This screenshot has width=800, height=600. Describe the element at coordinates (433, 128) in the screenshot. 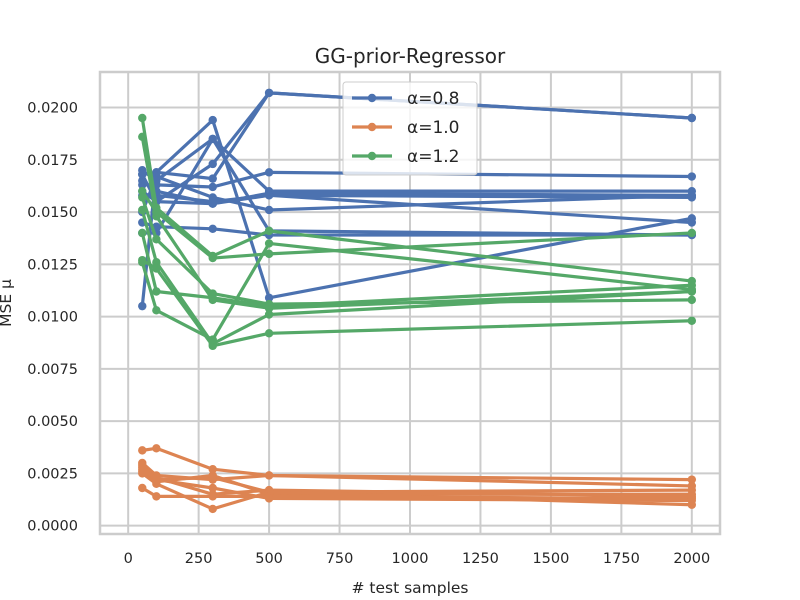

I see `legend-label: α=1.0` at that location.